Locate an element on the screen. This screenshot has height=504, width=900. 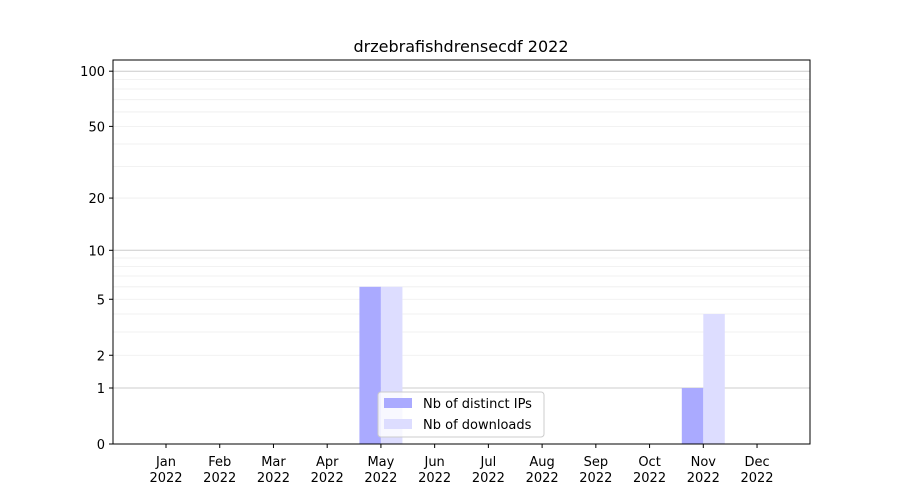
x-tick-label: Jan is located at coordinates (165, 462).